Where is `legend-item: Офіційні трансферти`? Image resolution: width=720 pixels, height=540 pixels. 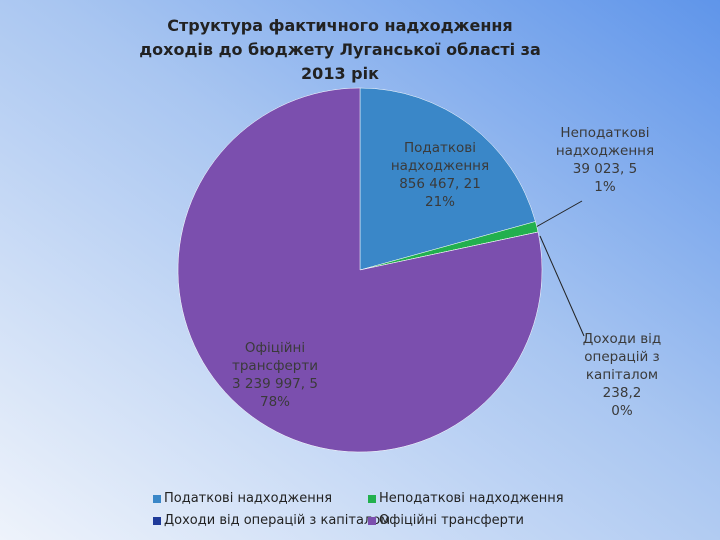 legend-item: Офіційні трансферти is located at coordinates (446, 520).